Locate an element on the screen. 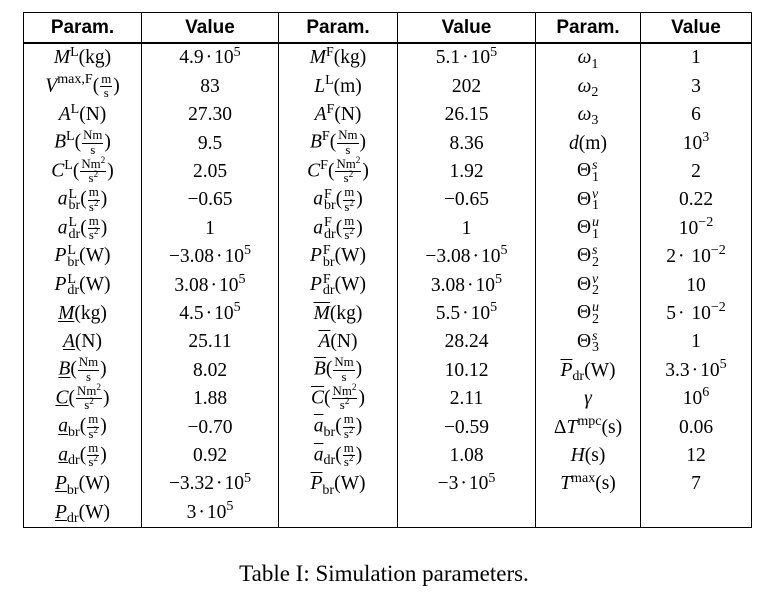 Image resolution: width=768 pixels, height=614 pixels. table-header-row: Param. Value Param. Value Param. Value is located at coordinates (387, 28).